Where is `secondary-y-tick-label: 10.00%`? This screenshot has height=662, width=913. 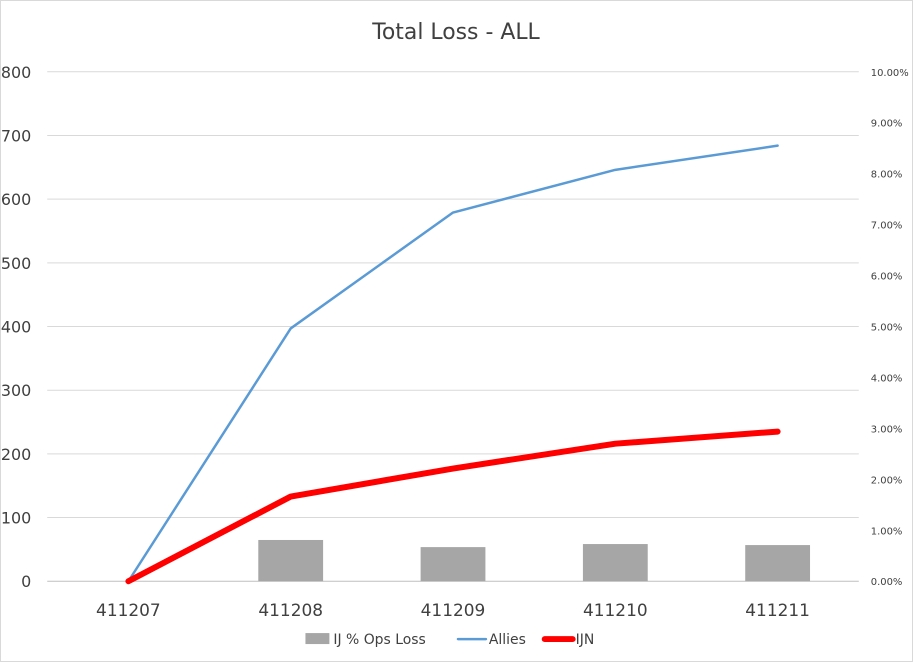
secondary-y-tick-label: 10.00% is located at coordinates (890, 73).